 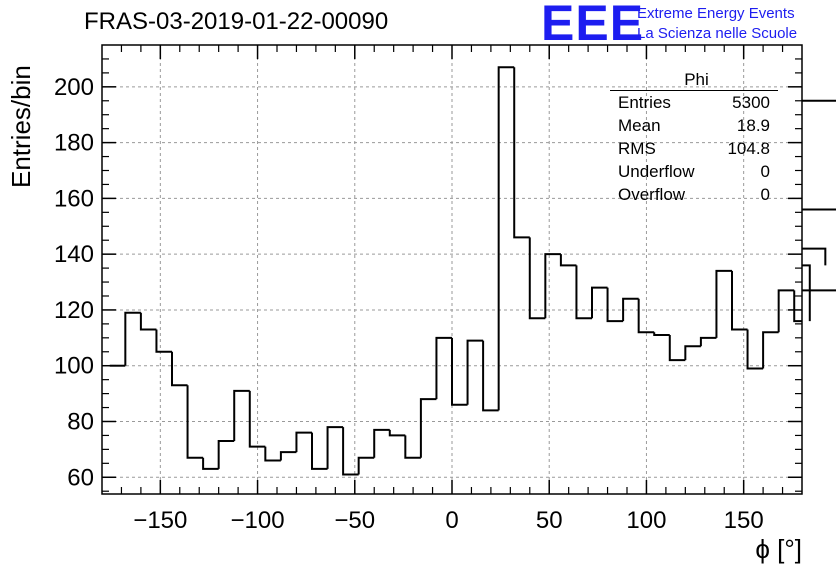 What do you see at coordinates (451, 520) in the screenshot?
I see `x-tick-label: 0` at bounding box center [451, 520].